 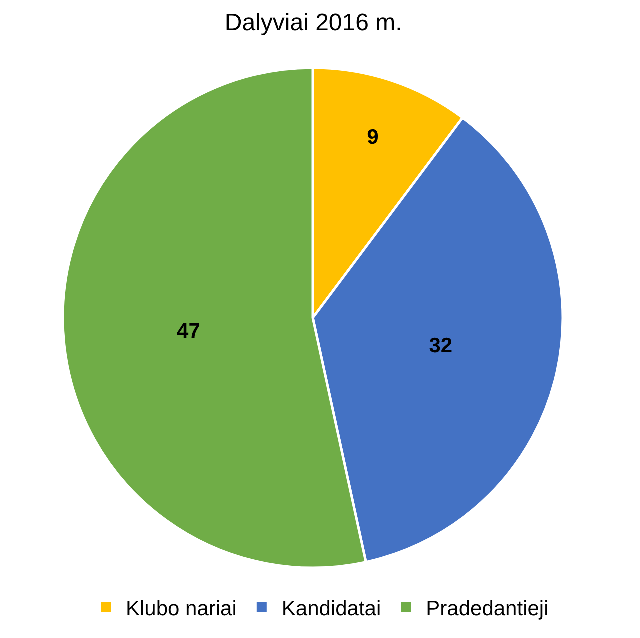 I want to click on legend-label: Pradedantieji, so click(x=487, y=608).